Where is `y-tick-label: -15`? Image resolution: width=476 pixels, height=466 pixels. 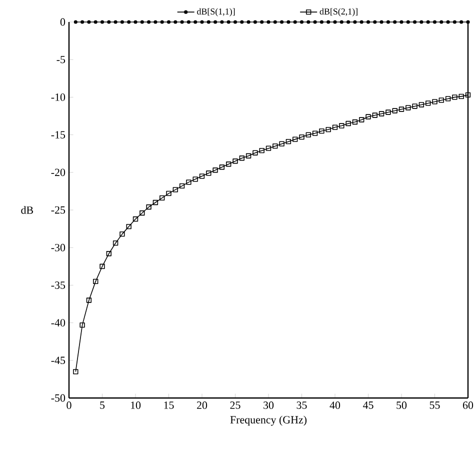 y-tick-label: -15 is located at coordinates (58, 134).